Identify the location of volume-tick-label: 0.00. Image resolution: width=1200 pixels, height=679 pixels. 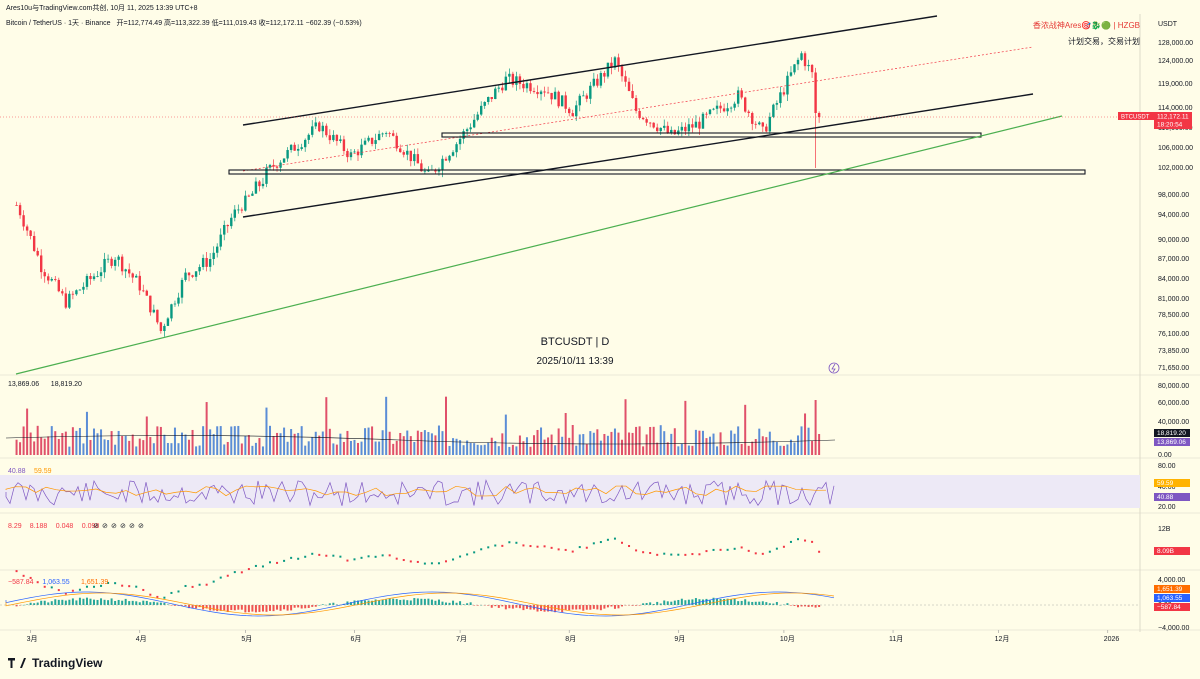
(1165, 455).